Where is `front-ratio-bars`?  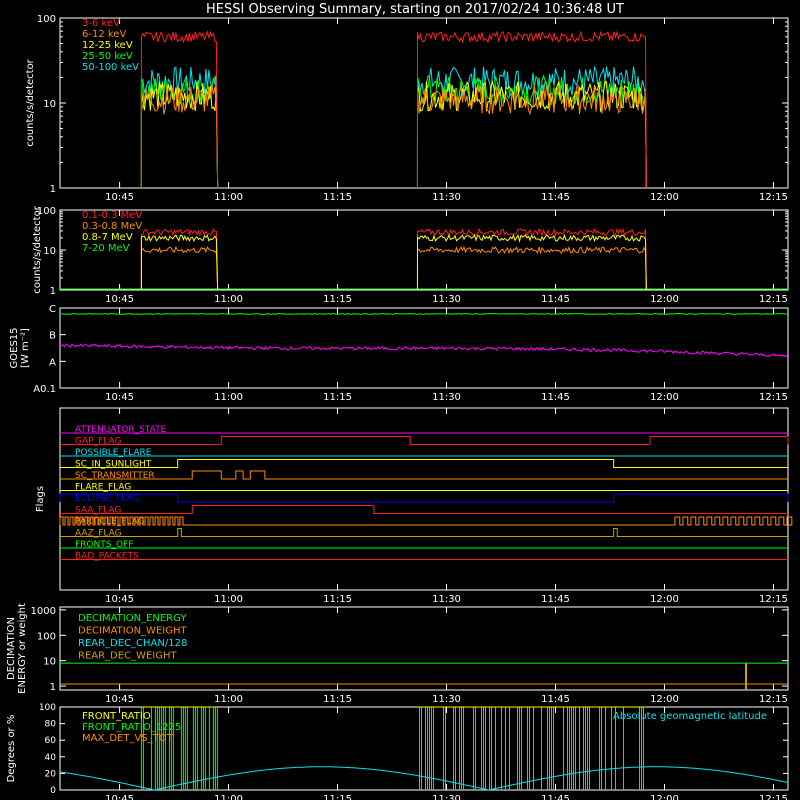
front-ratio-bars is located at coordinates (531, 748).